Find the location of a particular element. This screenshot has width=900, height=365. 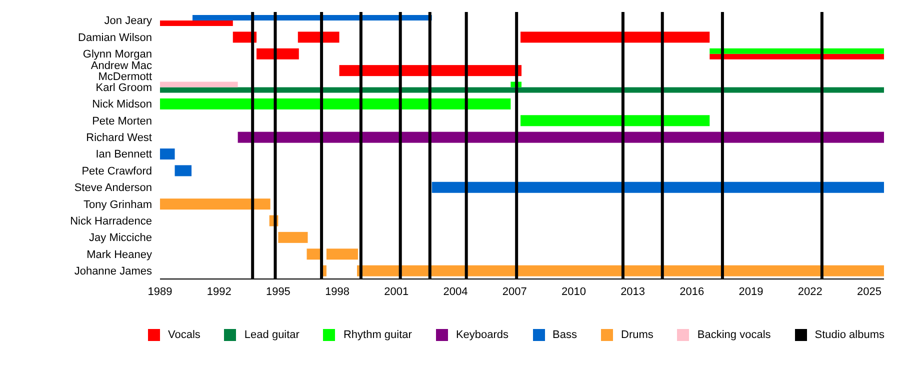

y-tick-label: Mark Heaney is located at coordinates (119, 254).